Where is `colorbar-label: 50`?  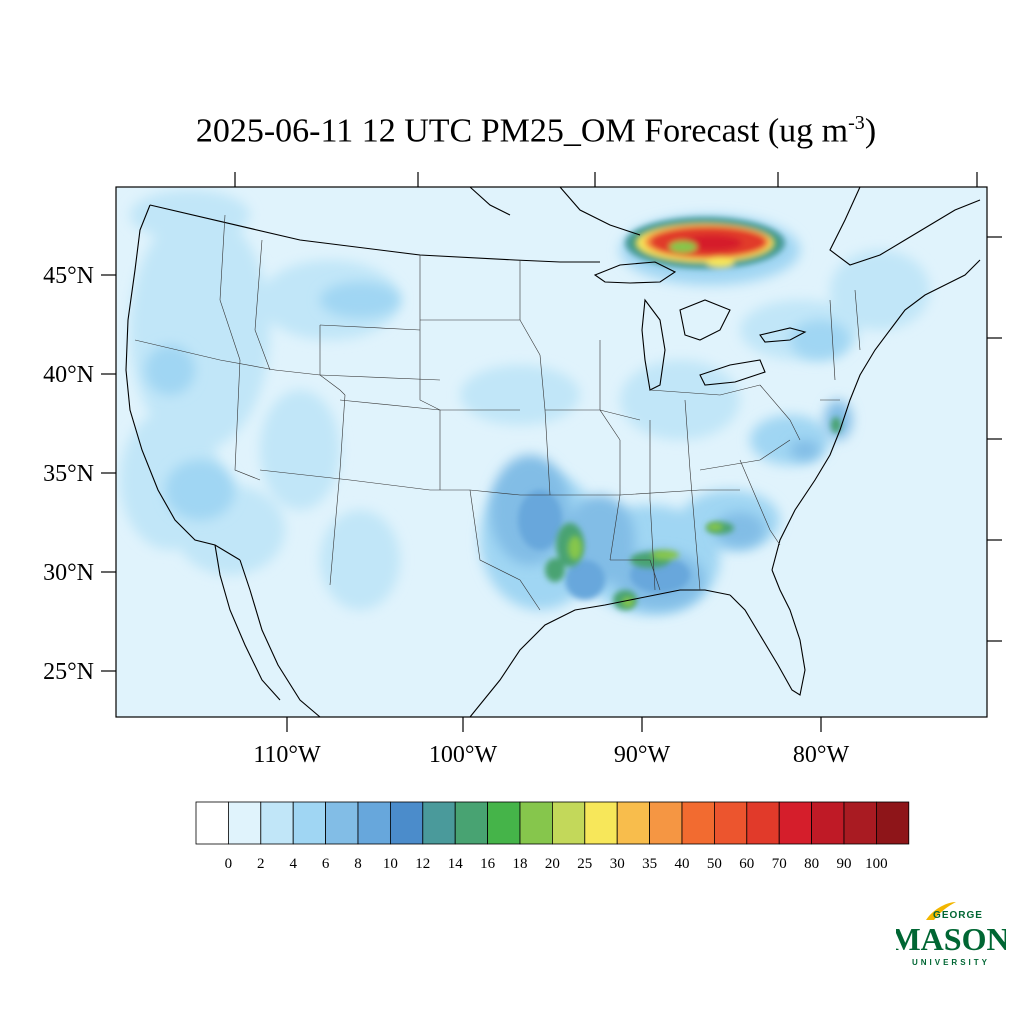
colorbar-label: 50 is located at coordinates (714, 864).